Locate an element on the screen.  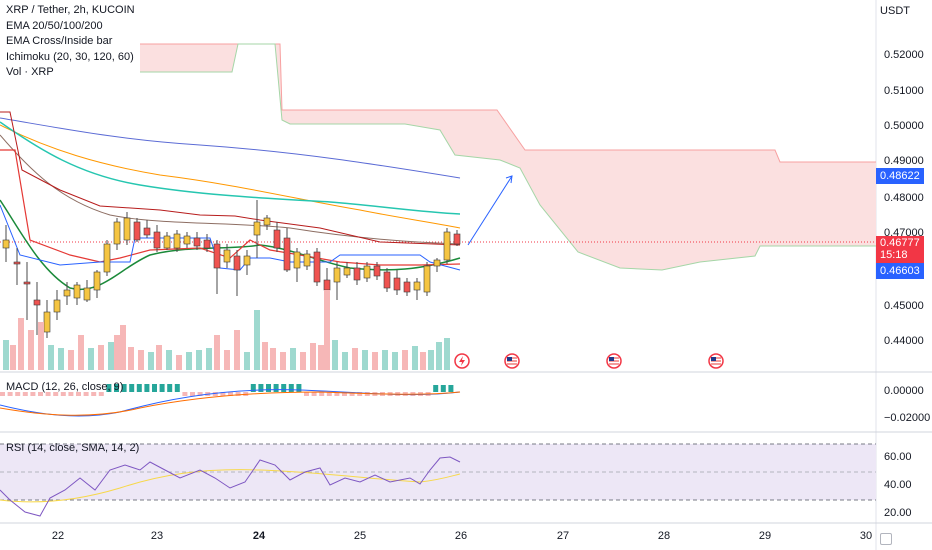
ema100-line is located at coordinates (230, 176).